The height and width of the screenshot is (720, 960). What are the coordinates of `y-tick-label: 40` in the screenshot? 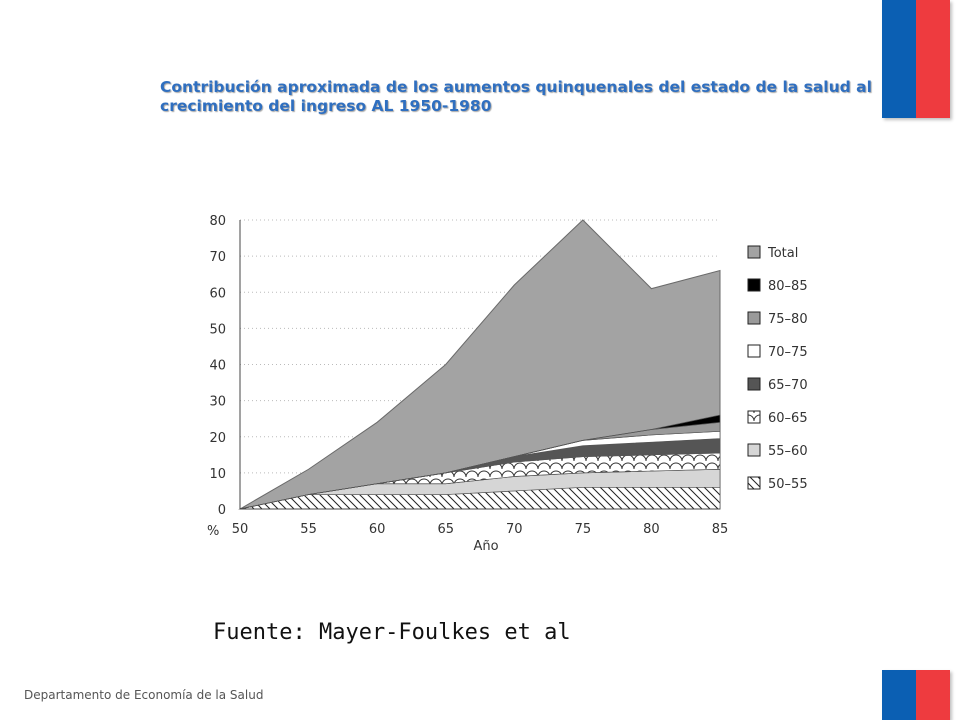 It's located at (217, 366).